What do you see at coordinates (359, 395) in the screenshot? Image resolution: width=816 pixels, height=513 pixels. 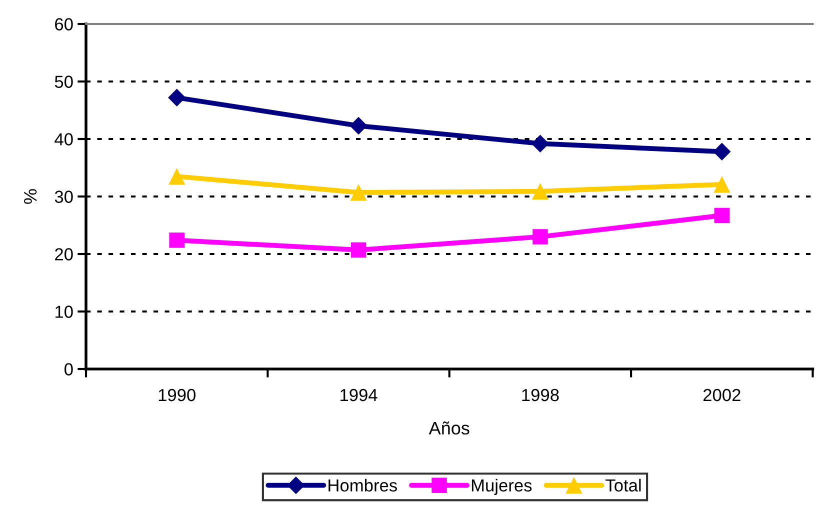 I see `x-tick-label: 1994` at bounding box center [359, 395].